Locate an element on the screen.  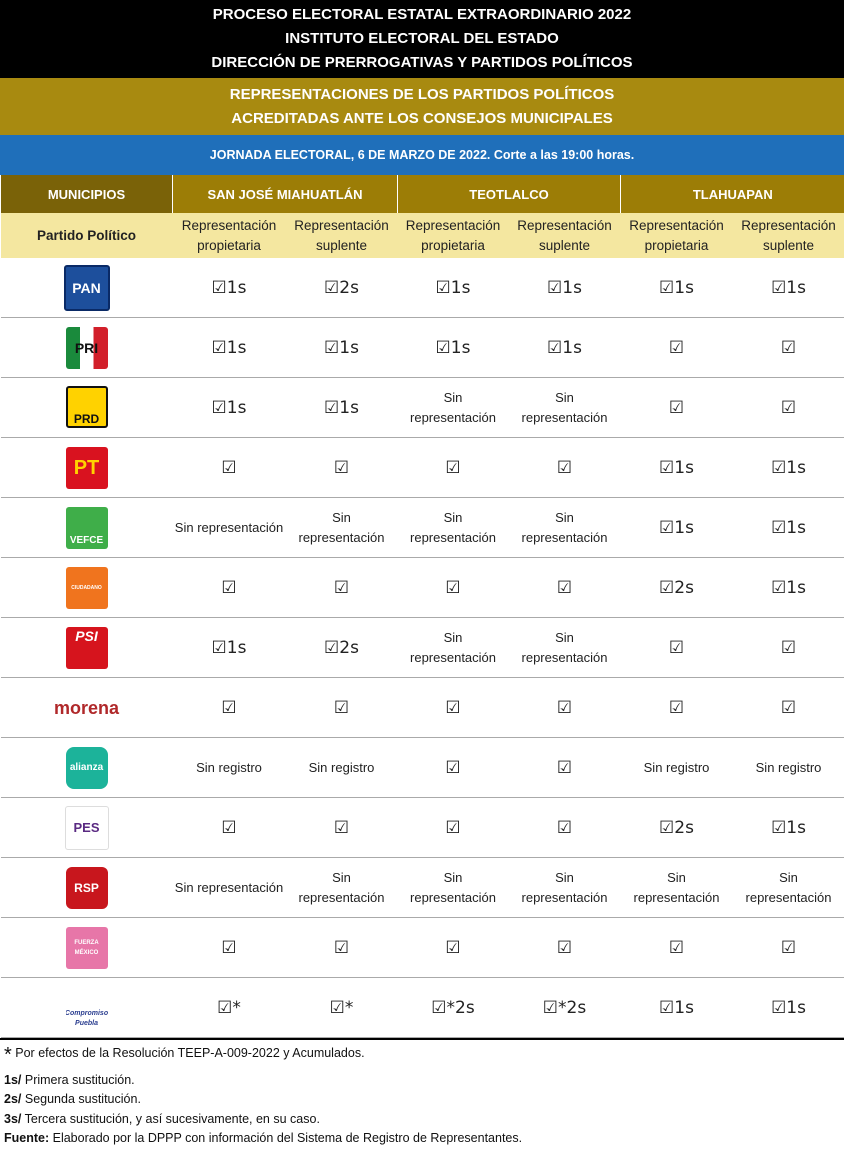
note-key: 3s/ is located at coordinates (12, 1119).